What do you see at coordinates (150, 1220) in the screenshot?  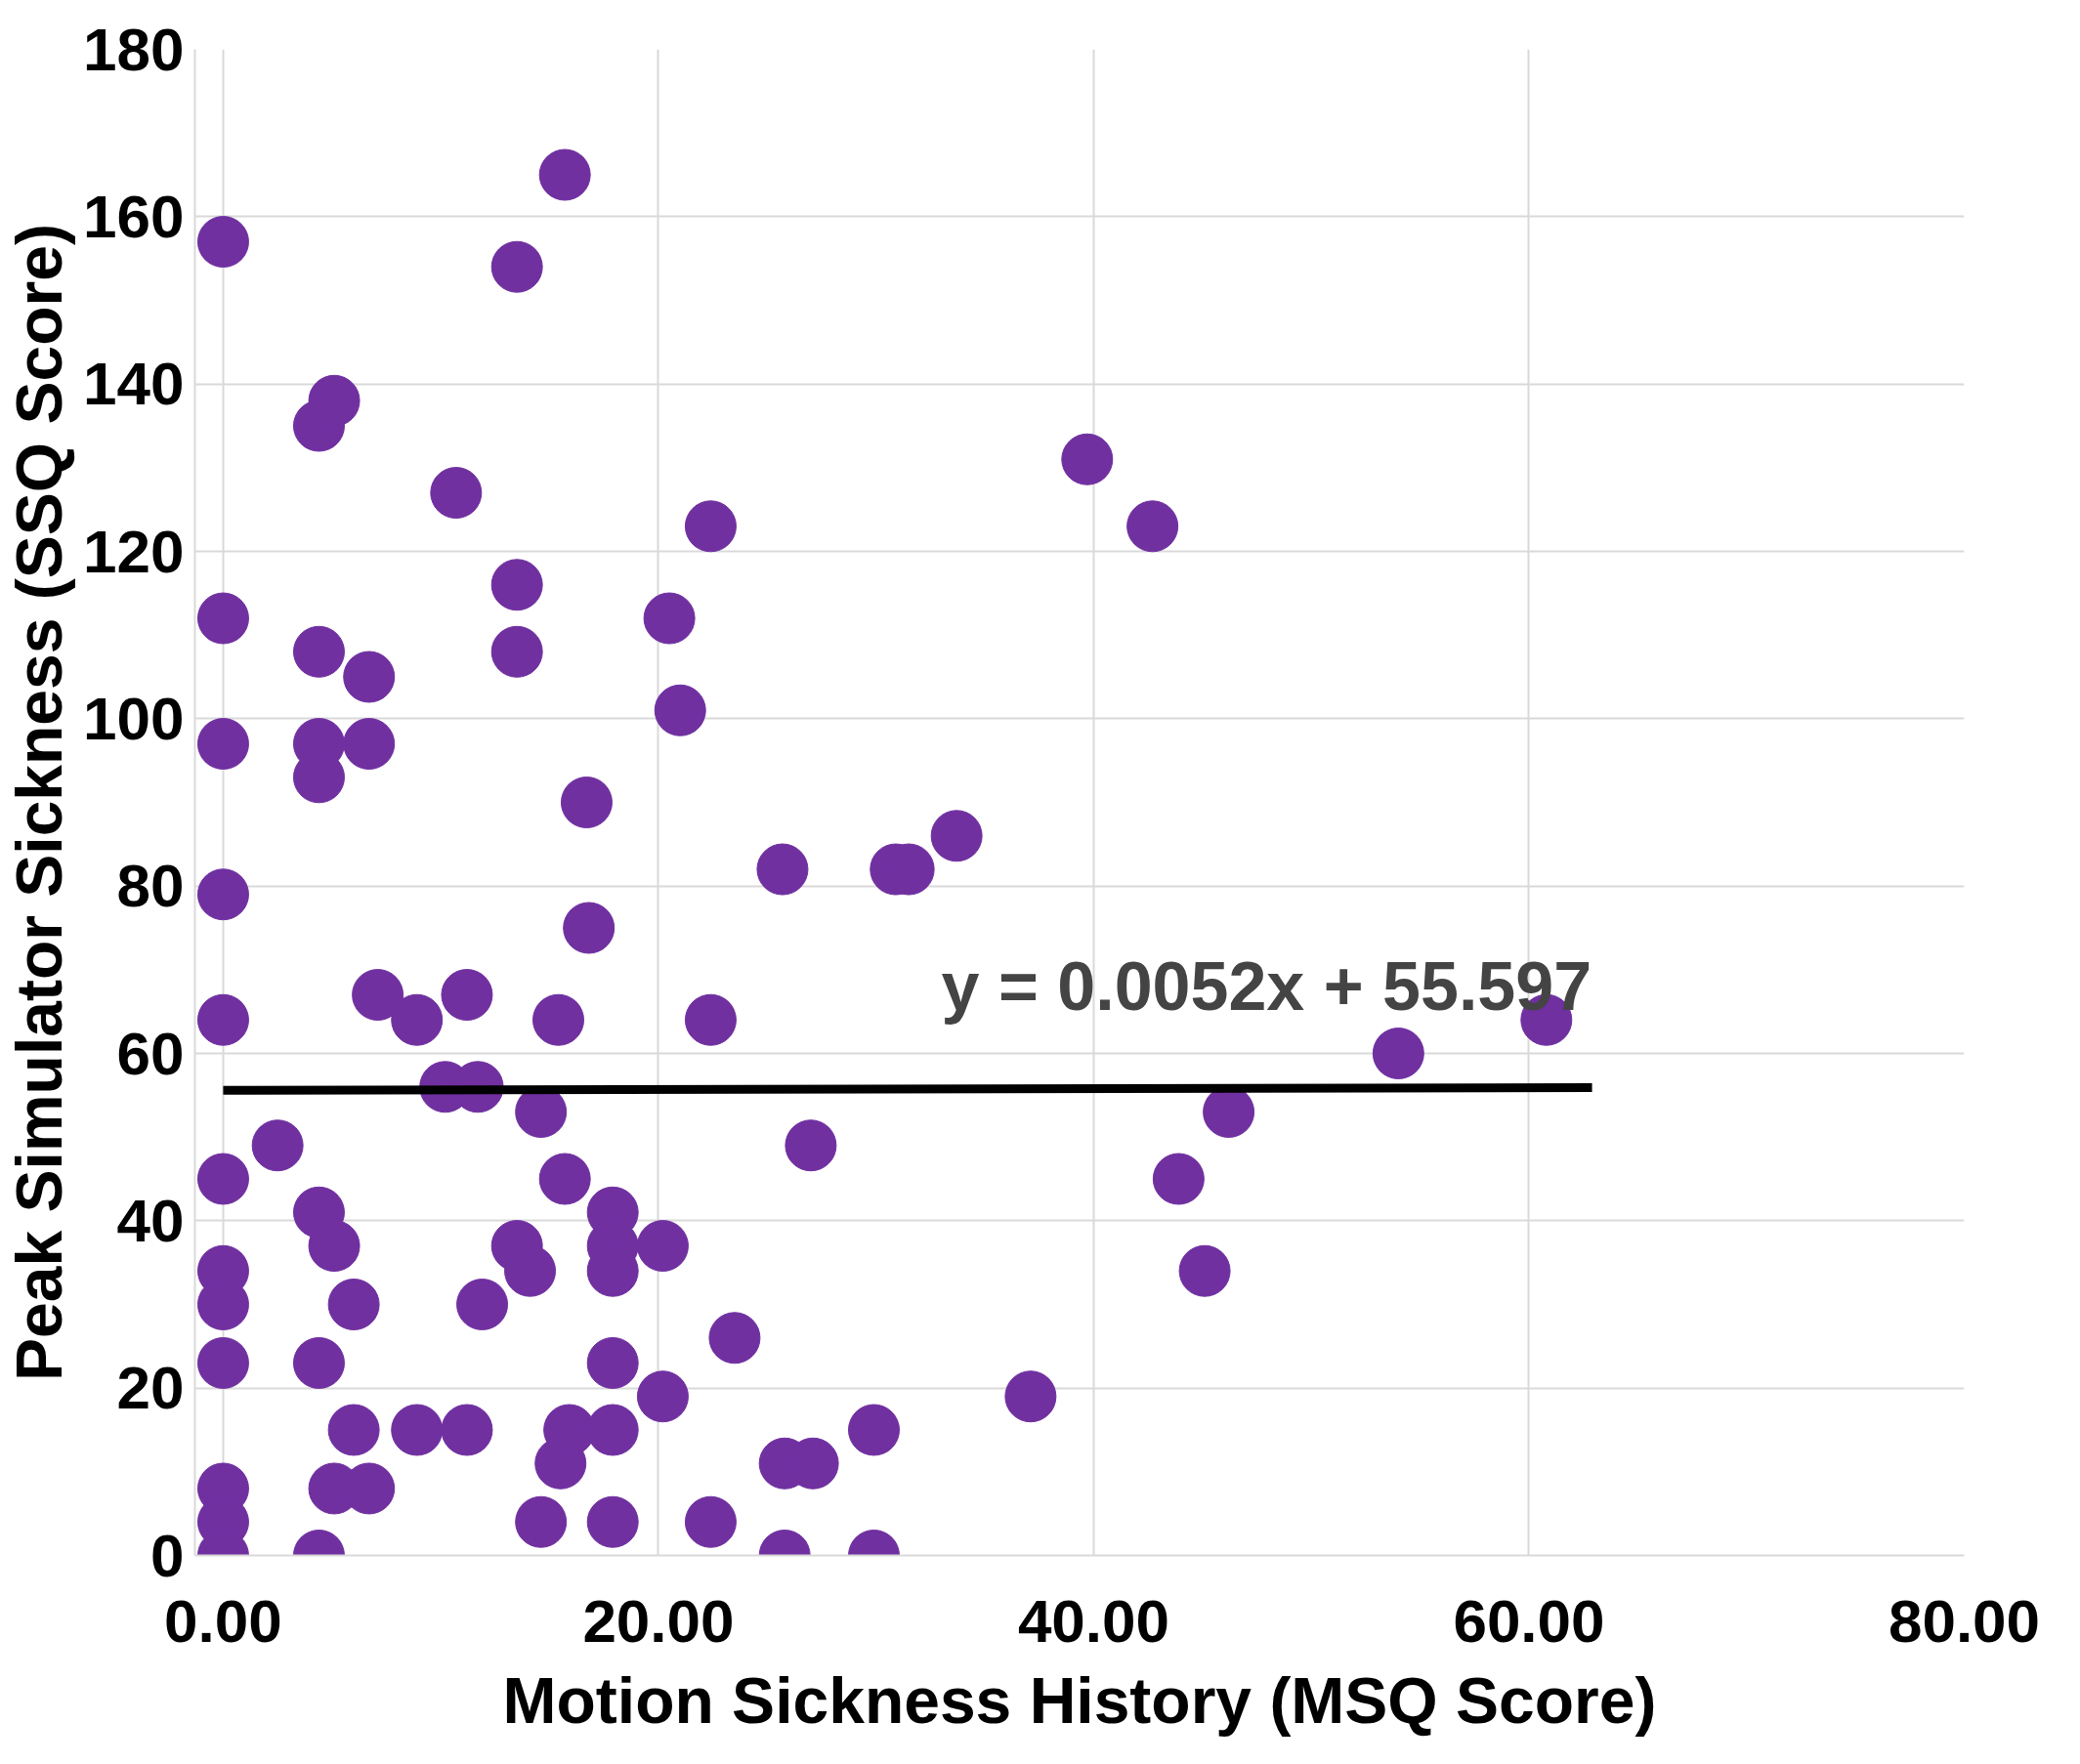 I see `y-tick-label: 40` at bounding box center [150, 1220].